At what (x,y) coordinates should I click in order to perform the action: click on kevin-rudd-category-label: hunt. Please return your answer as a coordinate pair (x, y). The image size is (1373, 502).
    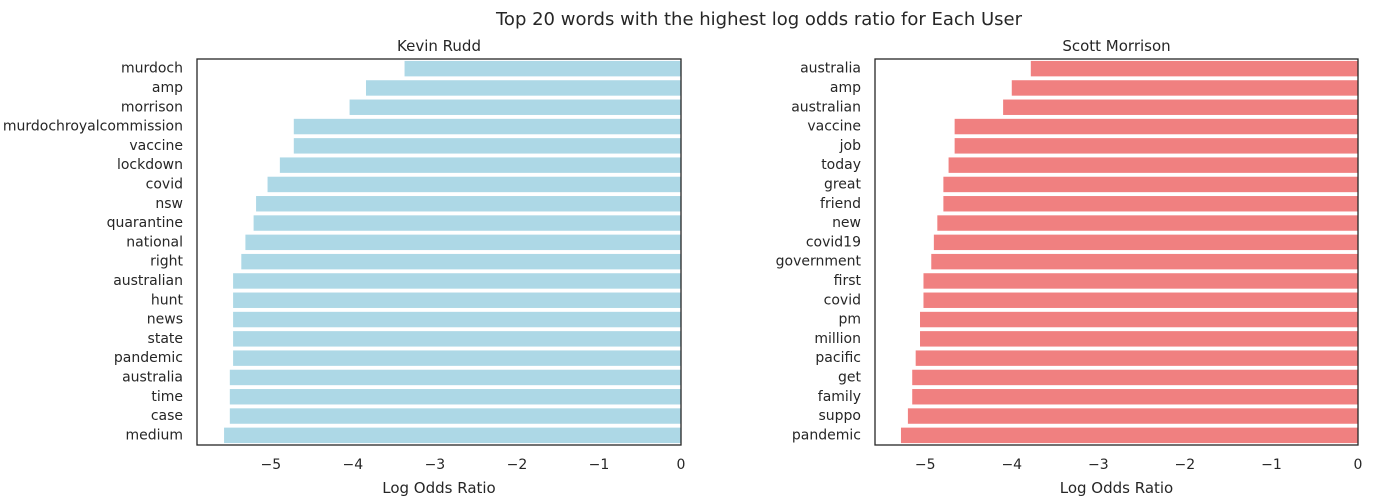
    Looking at the image, I should click on (167, 300).